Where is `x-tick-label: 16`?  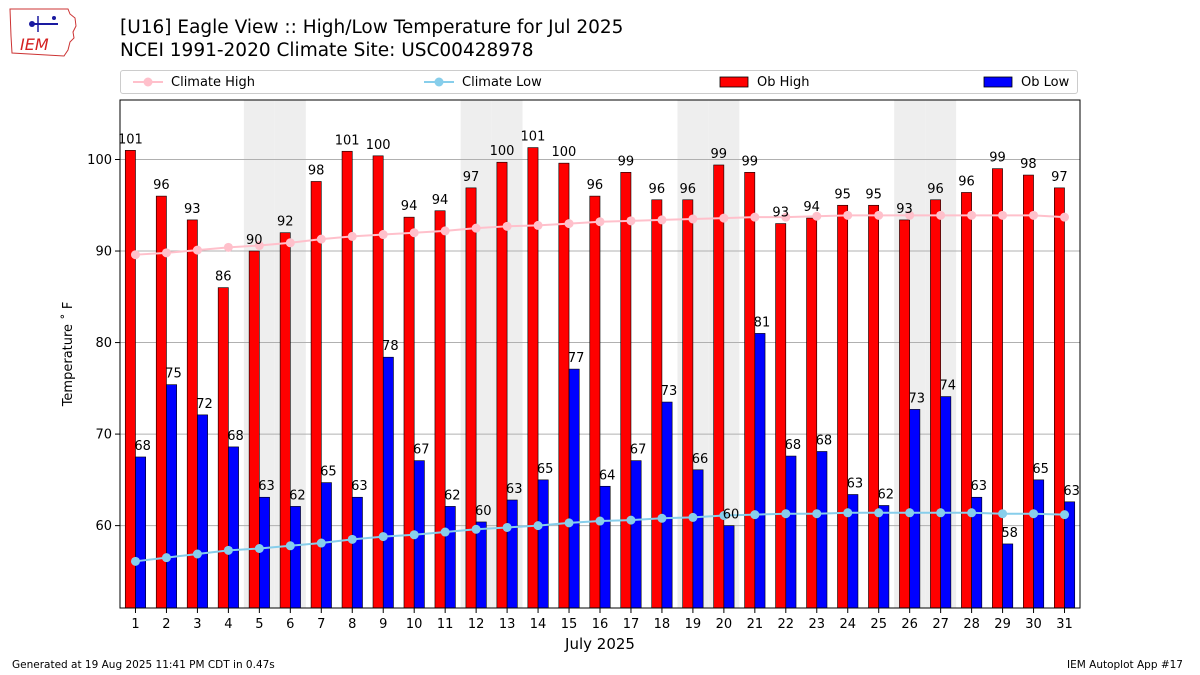 x-tick-label: 16 is located at coordinates (600, 624).